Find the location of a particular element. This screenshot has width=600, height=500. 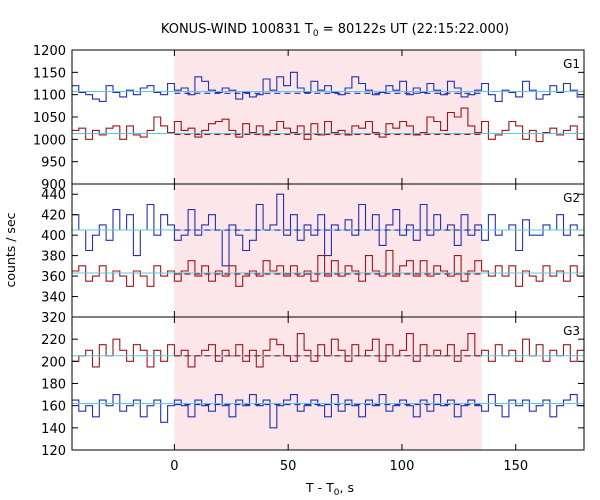

x-tick-label: 0 is located at coordinates (174, 466).